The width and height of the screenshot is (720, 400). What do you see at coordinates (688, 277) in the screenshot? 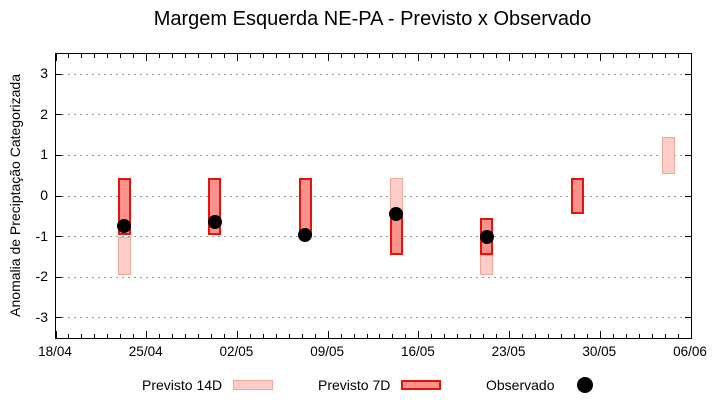
I see `ytick-right--2` at bounding box center [688, 277].